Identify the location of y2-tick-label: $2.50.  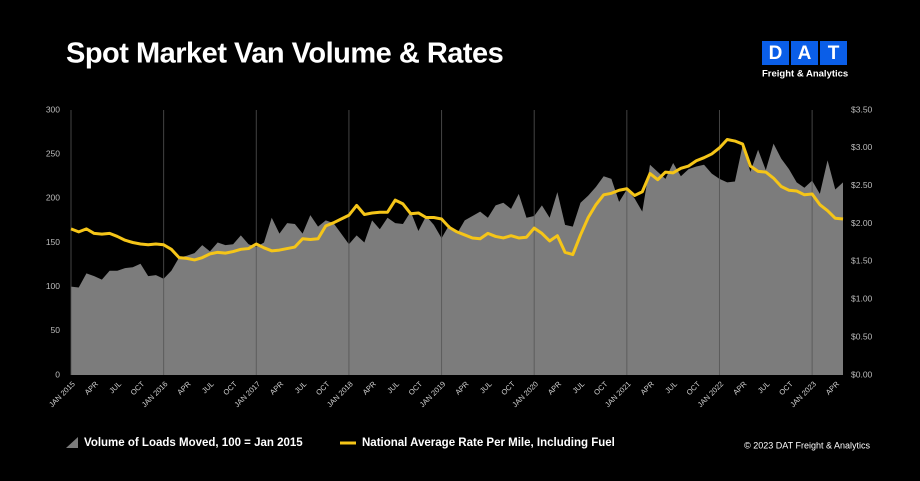
(862, 185).